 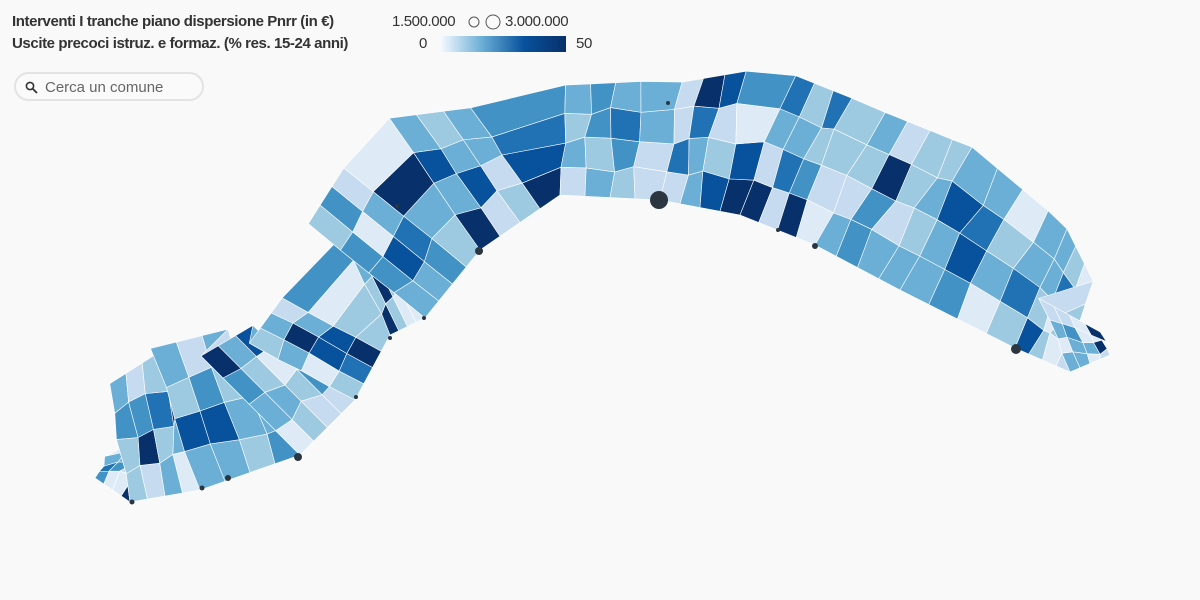 What do you see at coordinates (31, 87) in the screenshot?
I see `search-icon` at bounding box center [31, 87].